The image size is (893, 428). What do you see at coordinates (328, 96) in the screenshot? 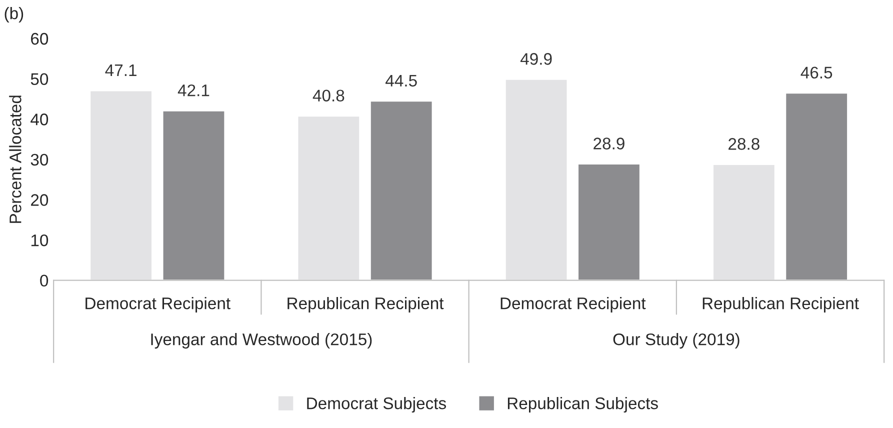
I see `data-label: 40.8` at bounding box center [328, 96].